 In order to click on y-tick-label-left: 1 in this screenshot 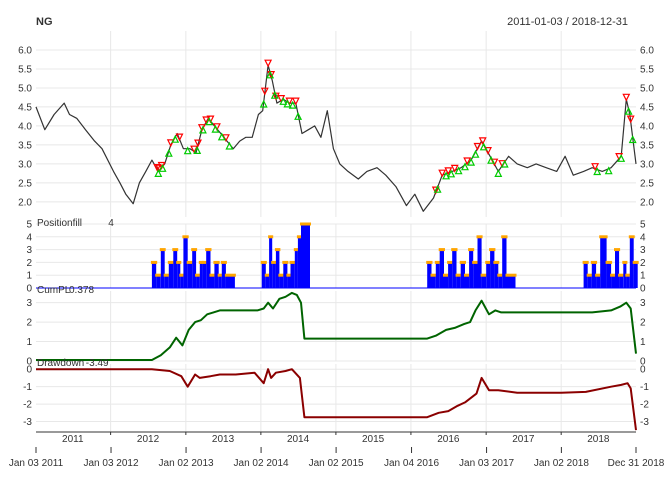, I will do `click(29, 276)`.